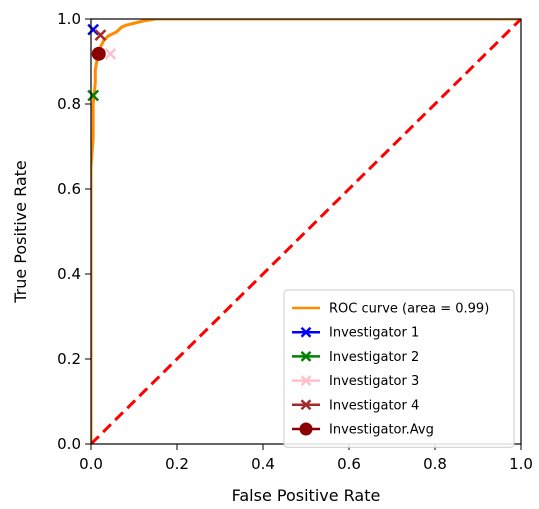 This screenshot has height=509, width=539. What do you see at coordinates (69, 359) in the screenshot?
I see `y-tick-label: 0.2` at bounding box center [69, 359].